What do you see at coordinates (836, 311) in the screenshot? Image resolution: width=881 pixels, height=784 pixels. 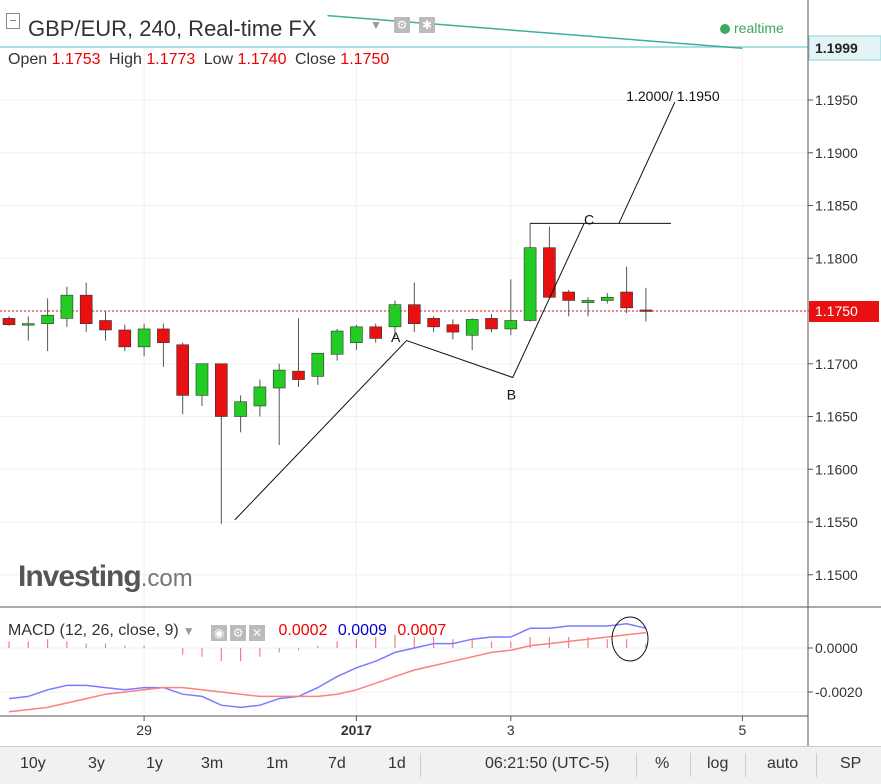 I see `last-price-label: 1.1750` at bounding box center [836, 311].